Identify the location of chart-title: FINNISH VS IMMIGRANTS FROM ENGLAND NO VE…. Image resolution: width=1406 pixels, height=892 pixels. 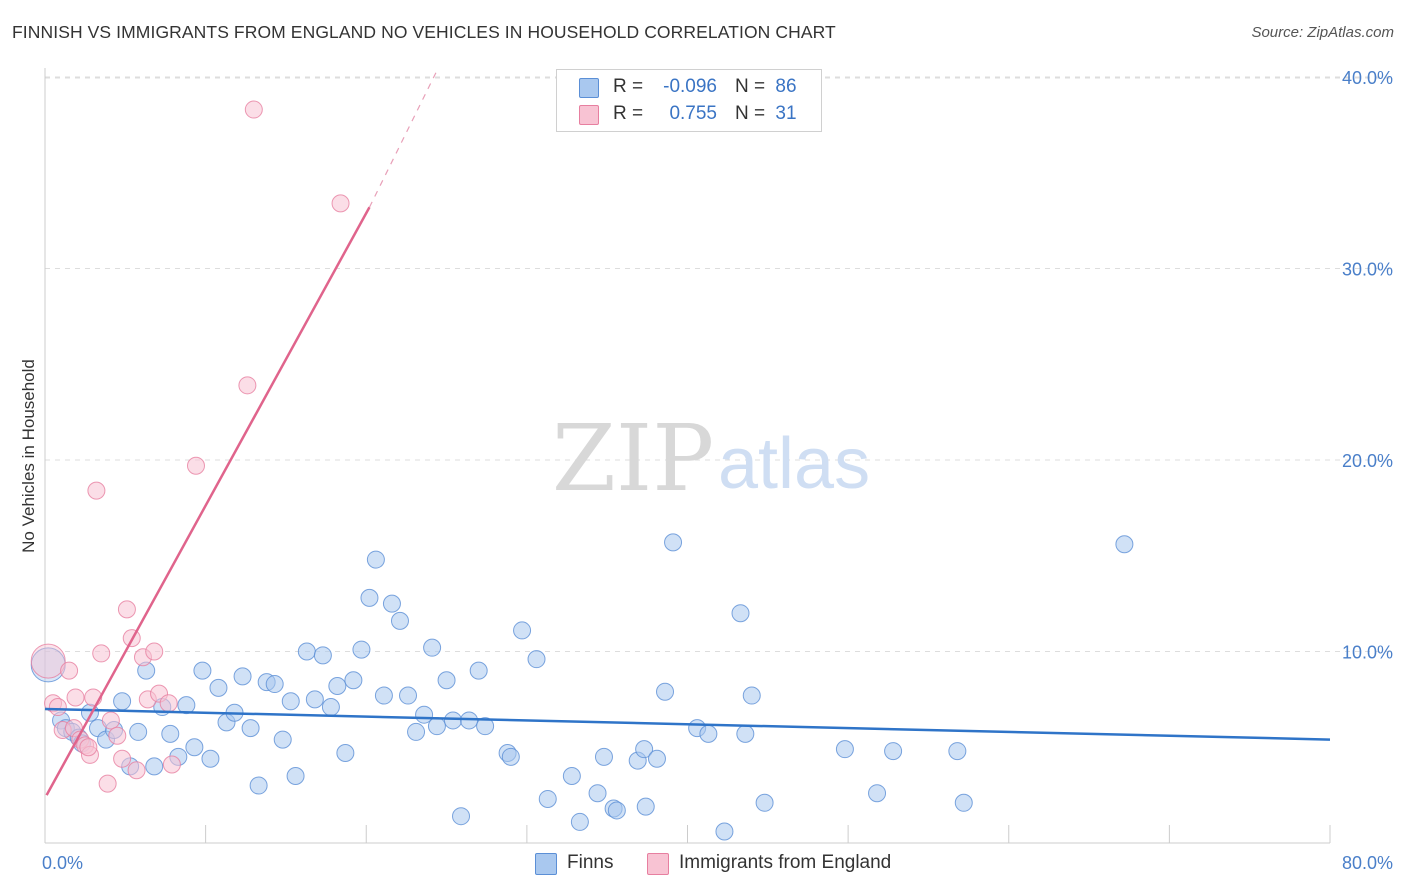
(424, 32).